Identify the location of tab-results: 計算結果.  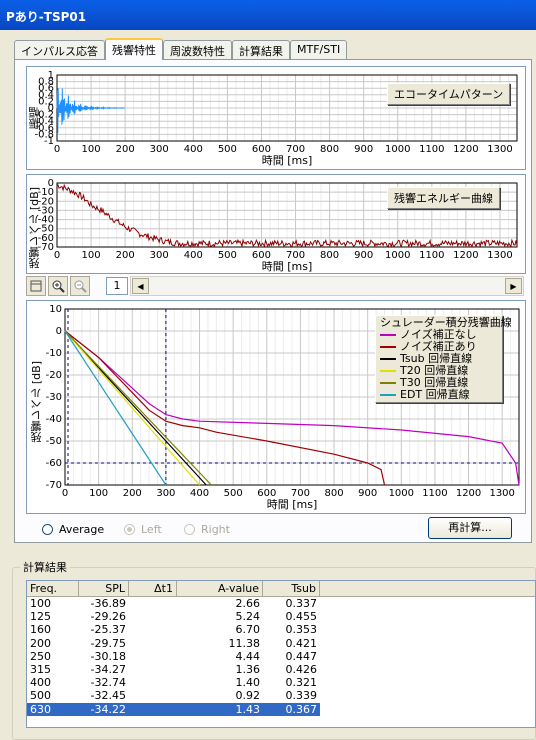
(261, 50).